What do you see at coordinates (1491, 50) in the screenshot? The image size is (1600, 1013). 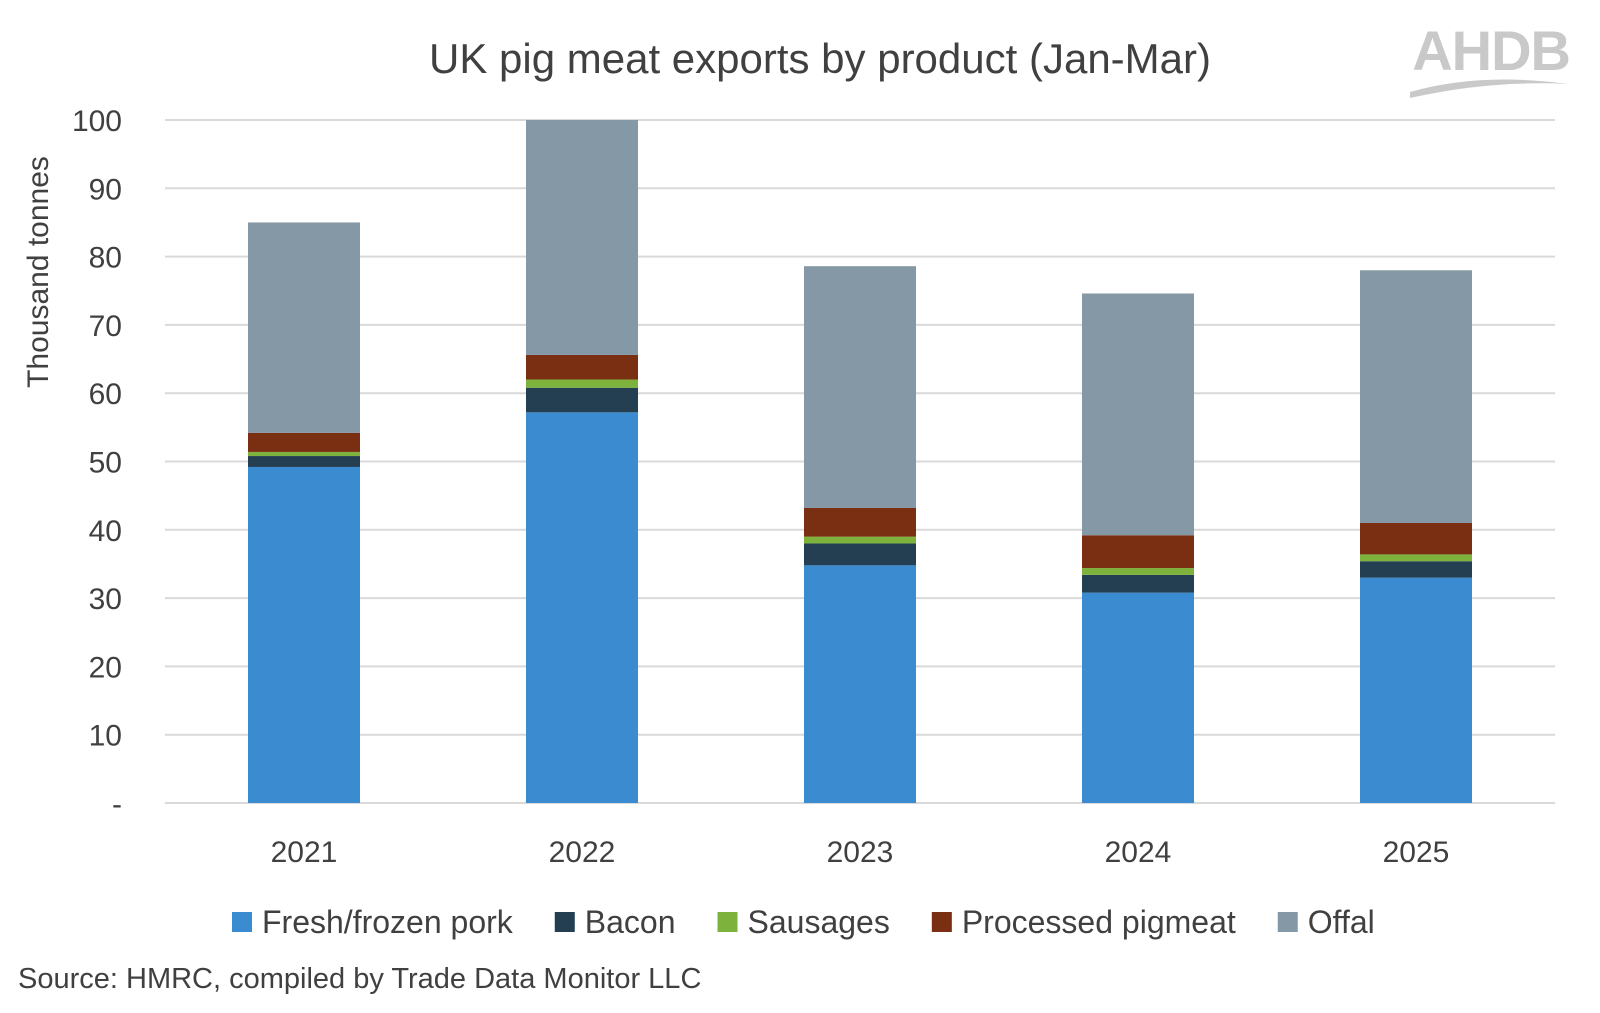 I see `logo-text: AHDB` at bounding box center [1491, 50].